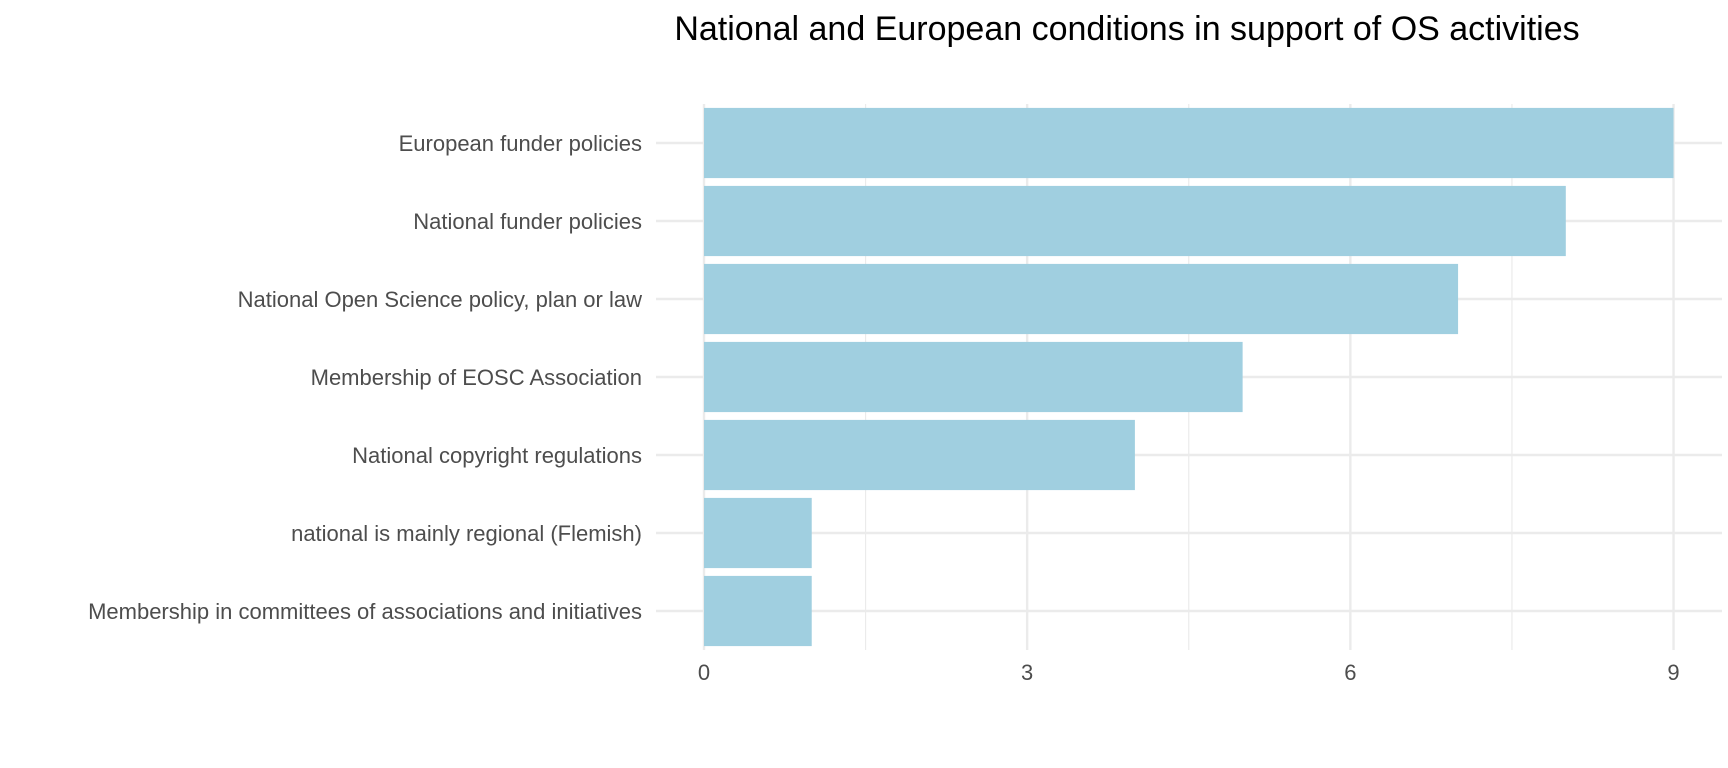  Describe the element at coordinates (527, 221) in the screenshot. I see `category-label: National funder policies` at that location.